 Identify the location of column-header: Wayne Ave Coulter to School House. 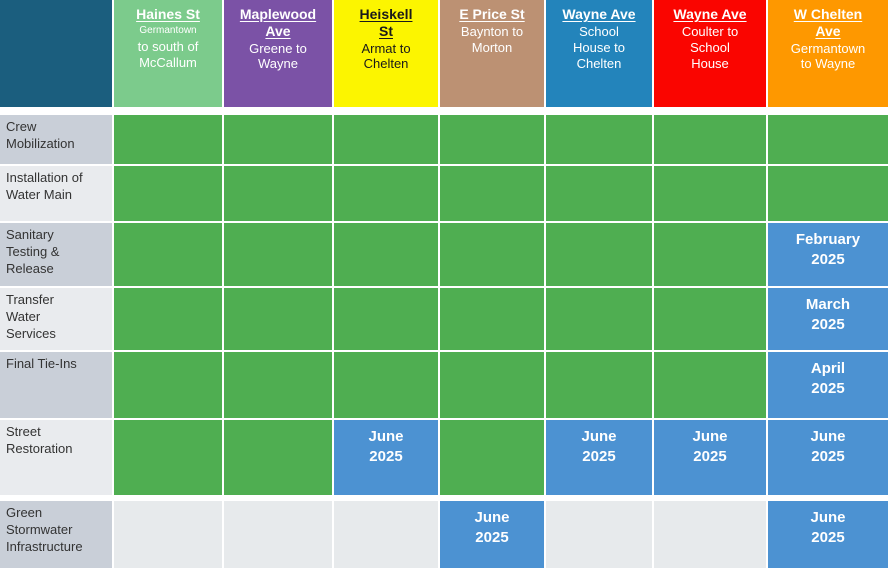
(710, 53).